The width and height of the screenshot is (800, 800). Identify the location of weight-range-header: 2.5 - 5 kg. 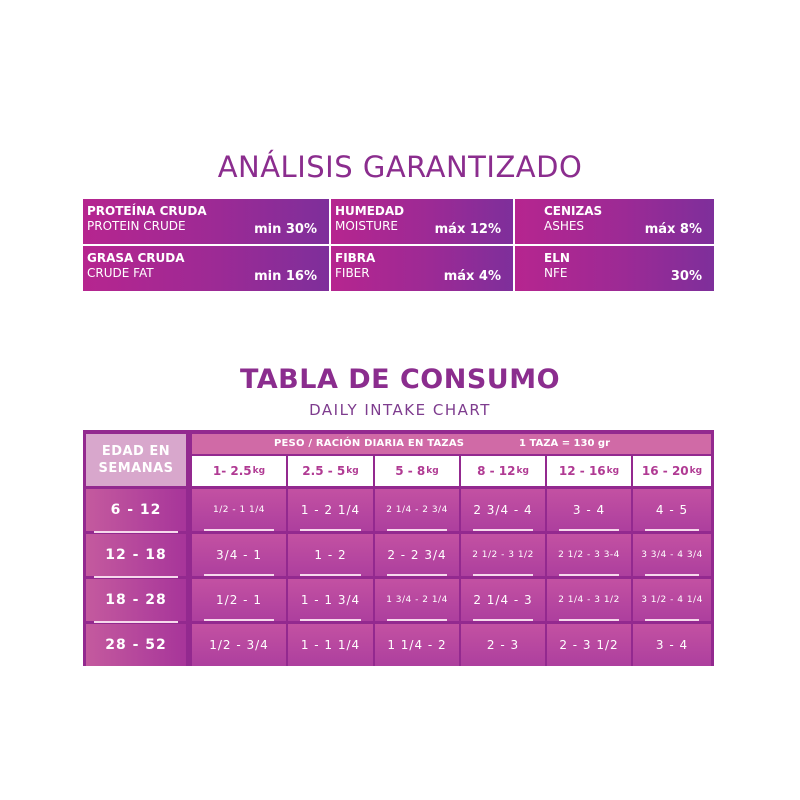
(330, 471).